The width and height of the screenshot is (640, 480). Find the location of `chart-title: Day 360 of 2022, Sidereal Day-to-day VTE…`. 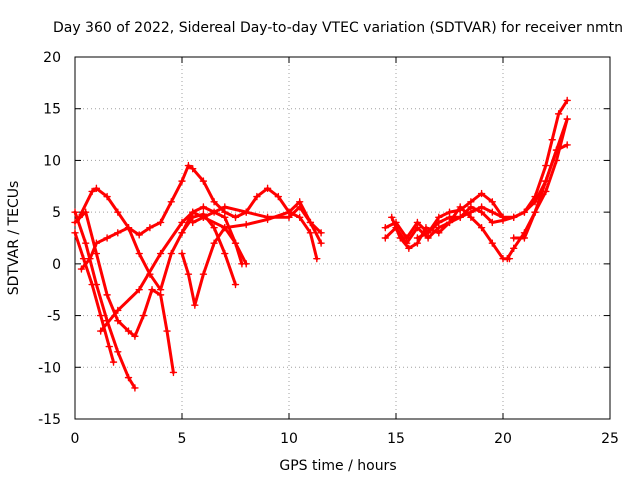

chart-title: Day 360 of 2022, Sidereal Day-to-day VTE… is located at coordinates (338, 28).